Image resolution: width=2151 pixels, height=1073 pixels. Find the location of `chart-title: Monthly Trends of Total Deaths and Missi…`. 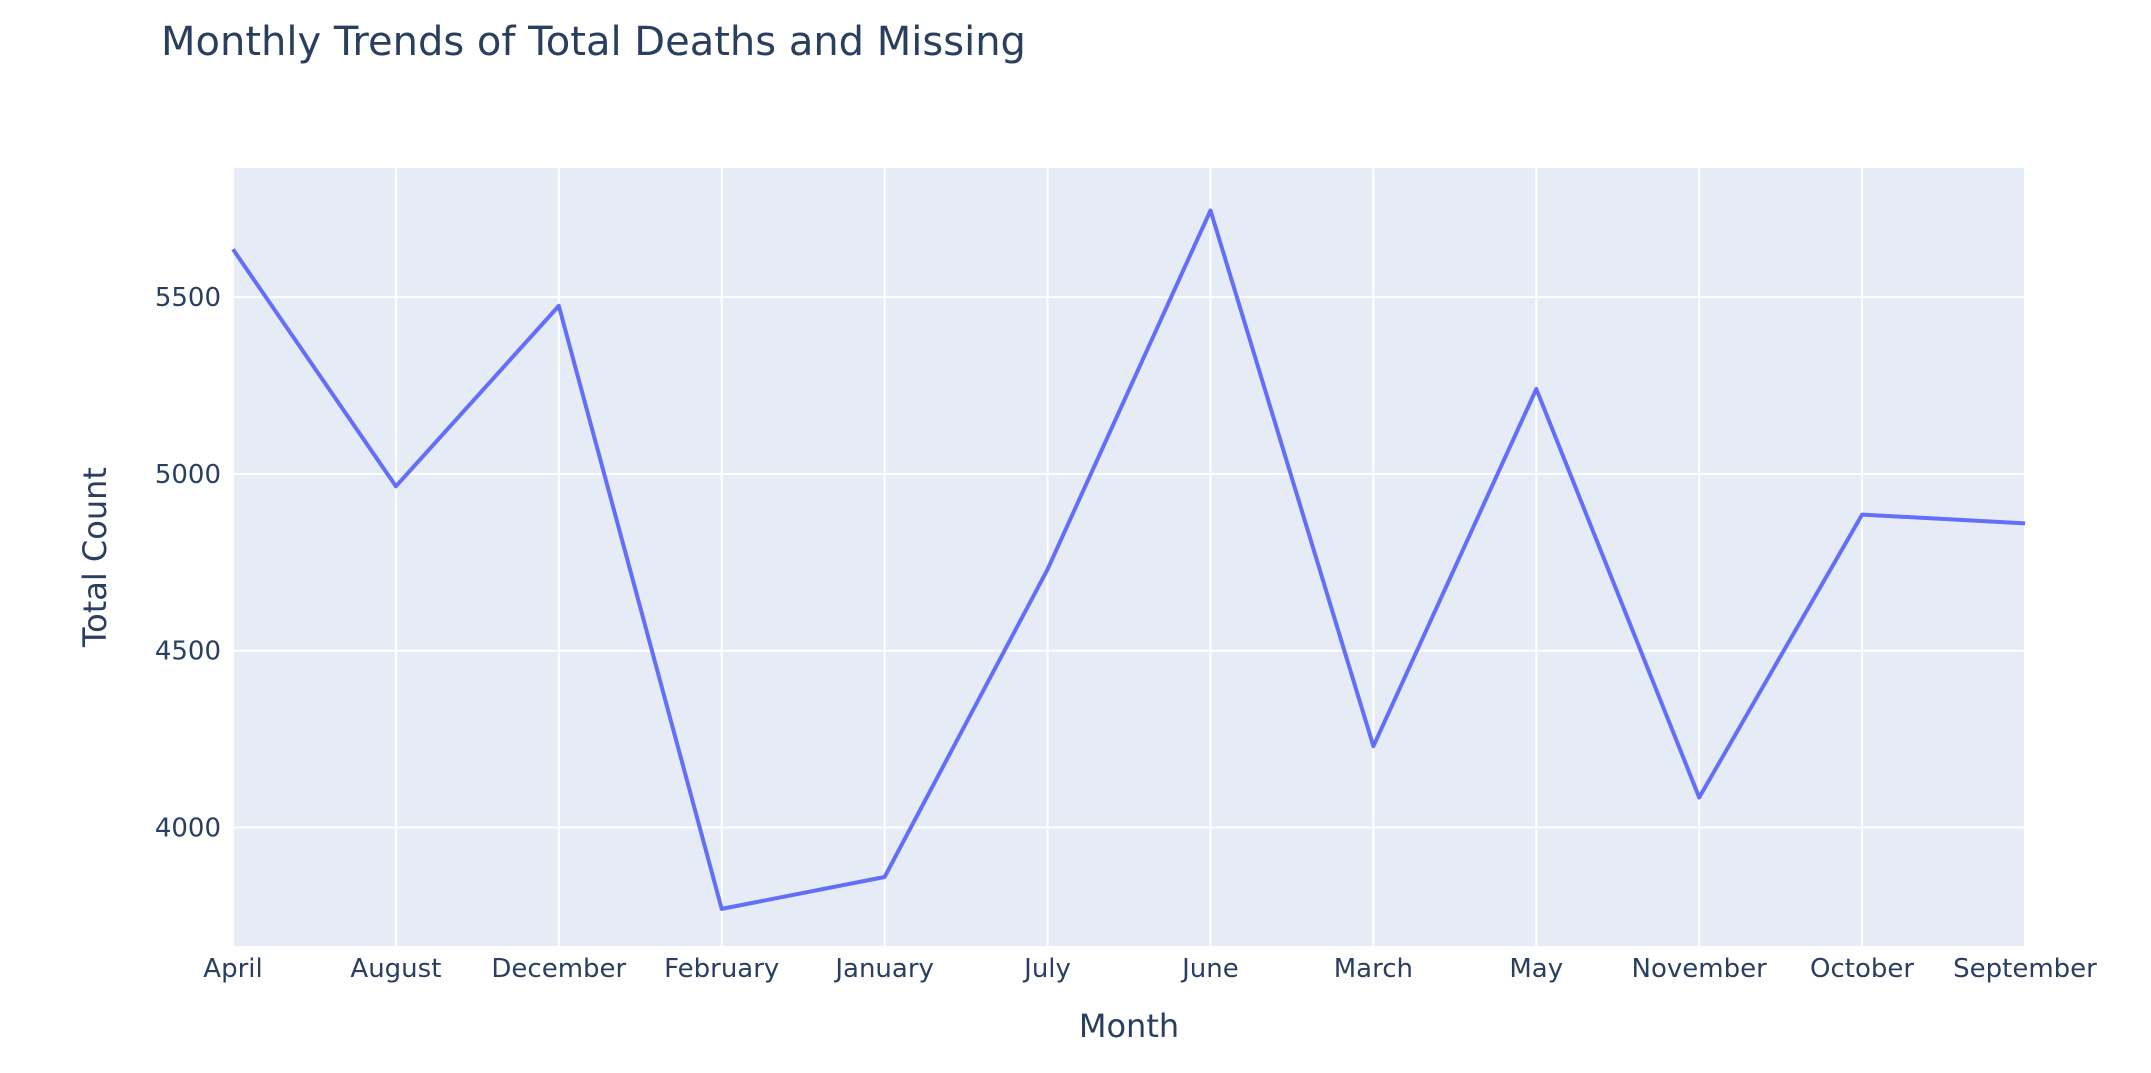

chart-title: Monthly Trends of Total Deaths and Missi… is located at coordinates (593, 42).